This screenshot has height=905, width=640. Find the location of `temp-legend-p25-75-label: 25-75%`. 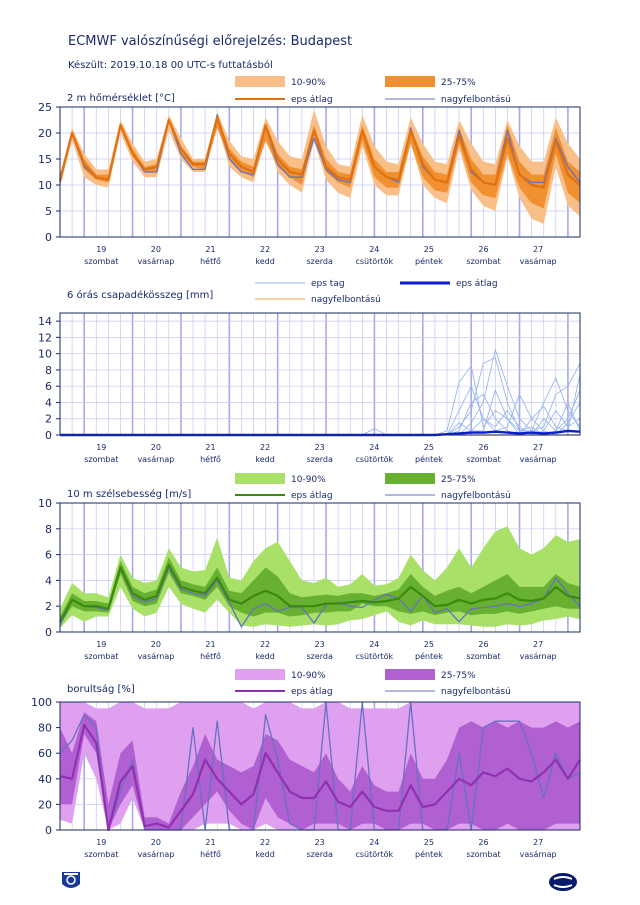

temp-legend-p25-75-label: 25-75% is located at coordinates (458, 83).